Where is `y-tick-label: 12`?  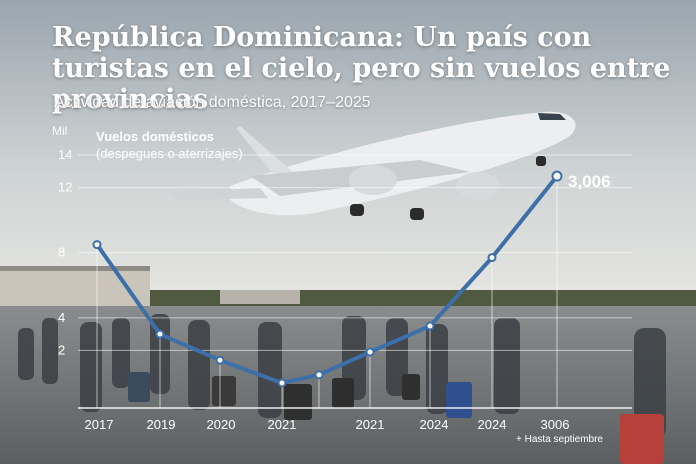
y-tick-label: 12 is located at coordinates (65, 187).